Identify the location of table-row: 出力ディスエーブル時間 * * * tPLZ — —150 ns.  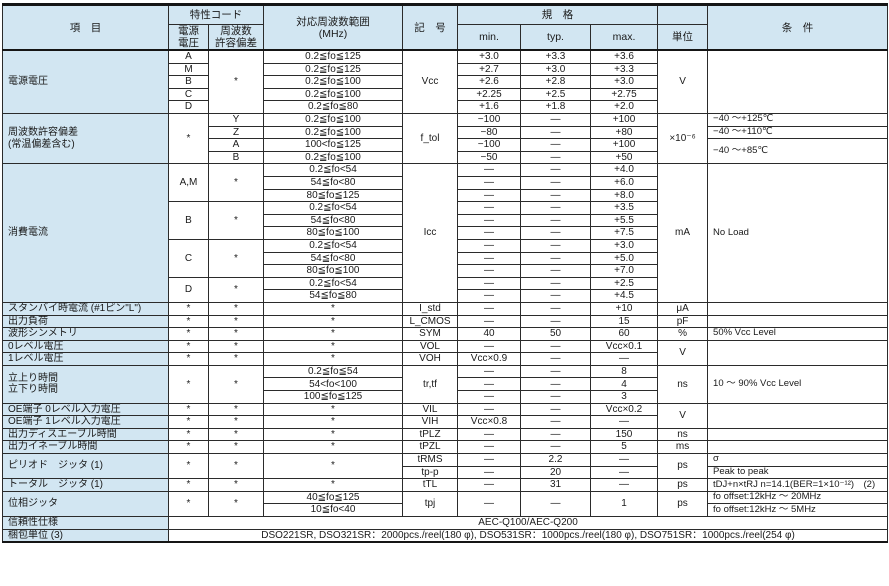
(445, 434).